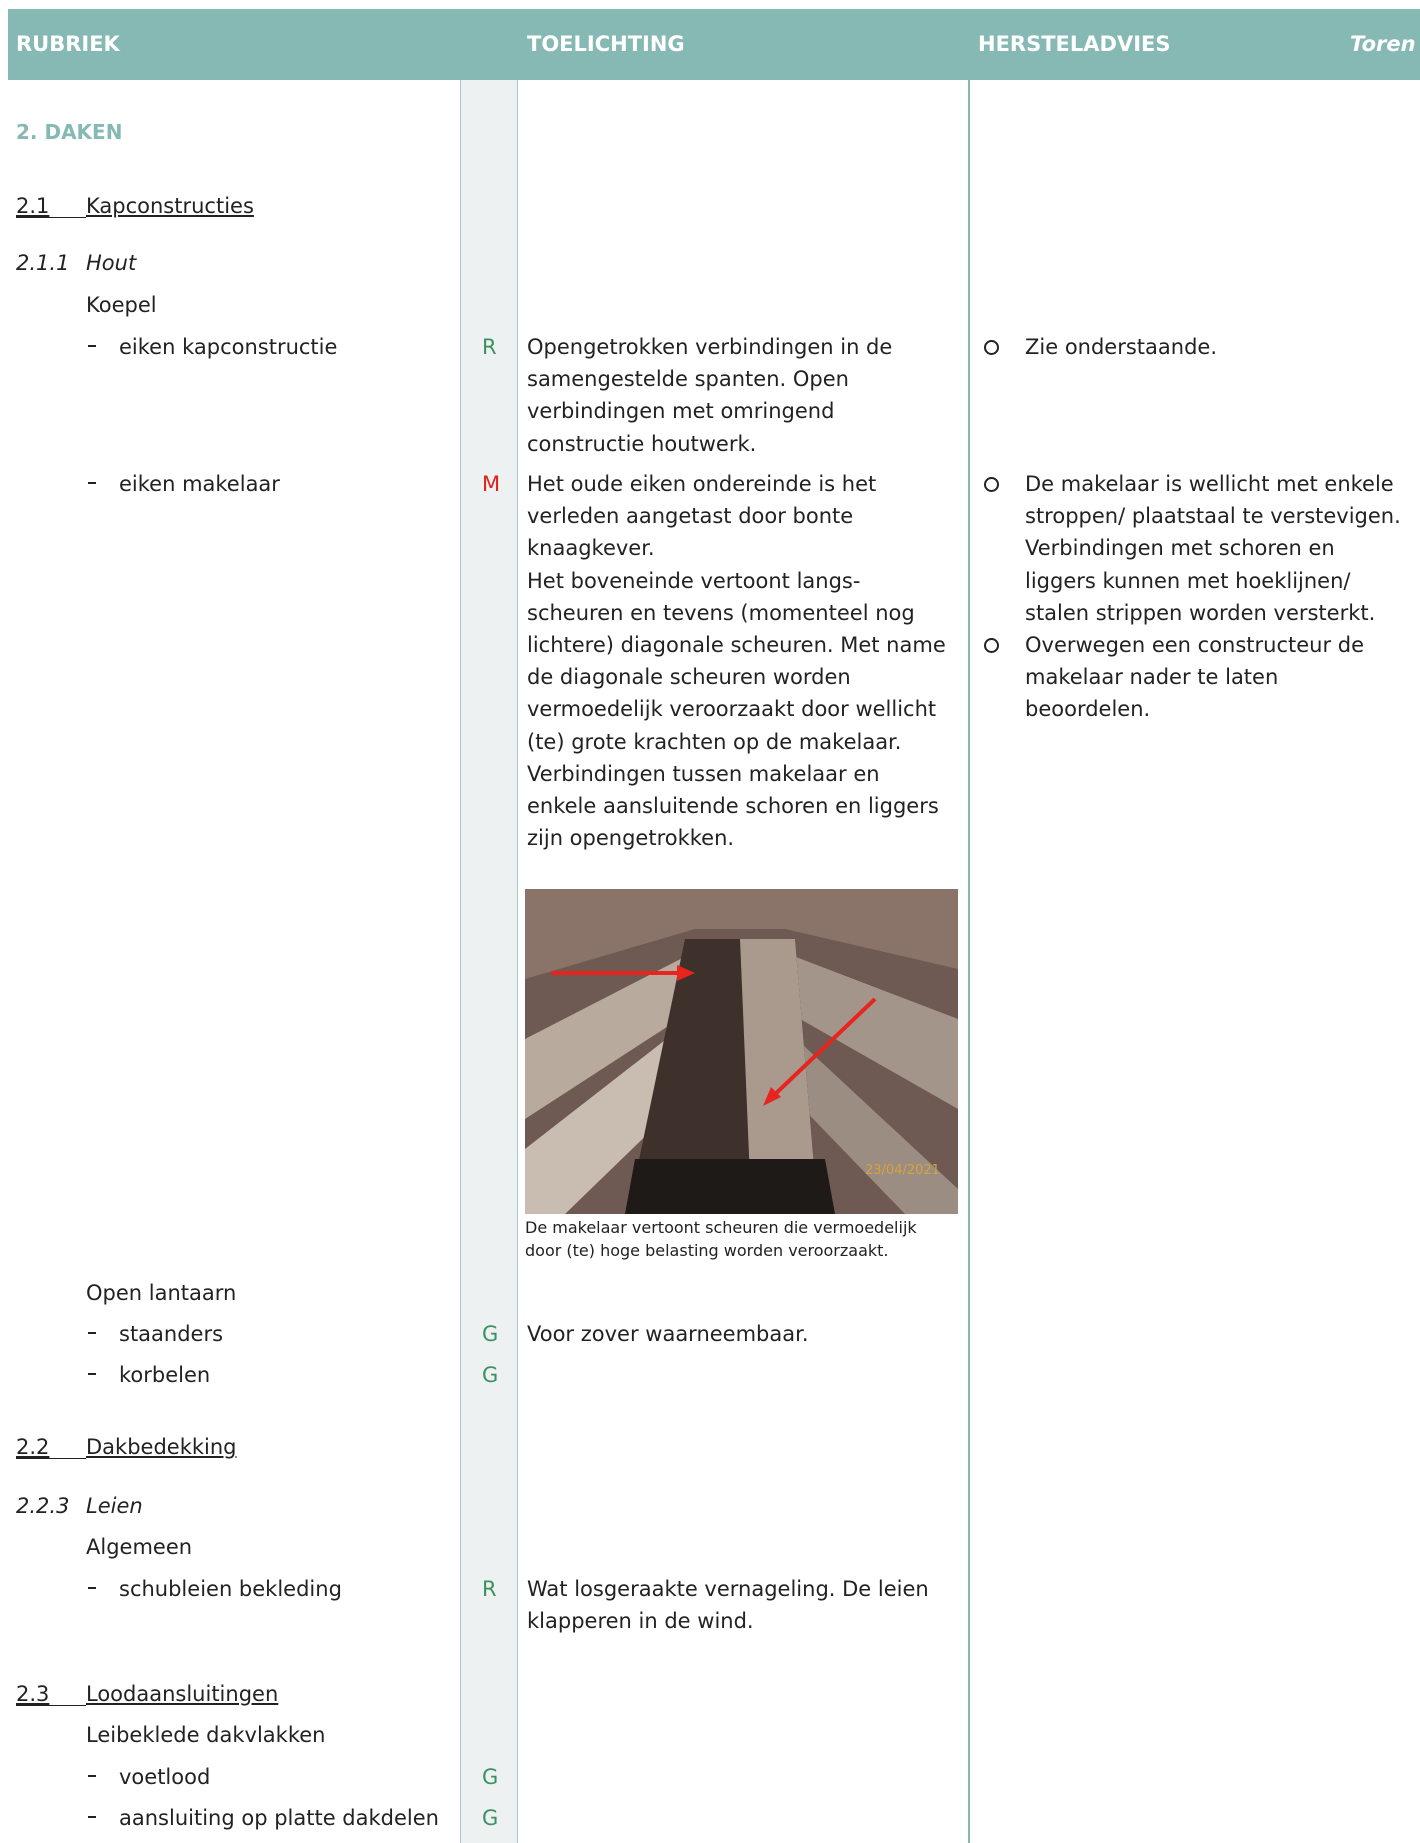 Image resolution: width=1420 pixels, height=1843 pixels. Describe the element at coordinates (689, 677) in the screenshot. I see `note-line: de diagonale scheuren worden` at that location.